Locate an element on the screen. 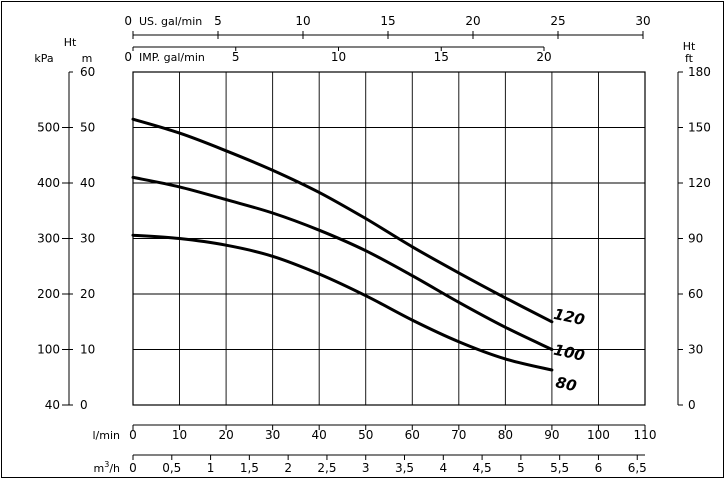 The width and height of the screenshot is (725, 479). right-ft-unit-label: ft is located at coordinates (689, 58).